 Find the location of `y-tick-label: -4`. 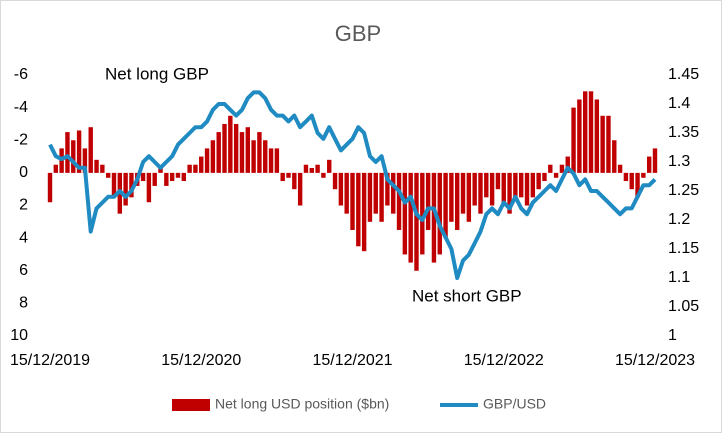

y-tick-label: -4 is located at coordinates (21, 107).